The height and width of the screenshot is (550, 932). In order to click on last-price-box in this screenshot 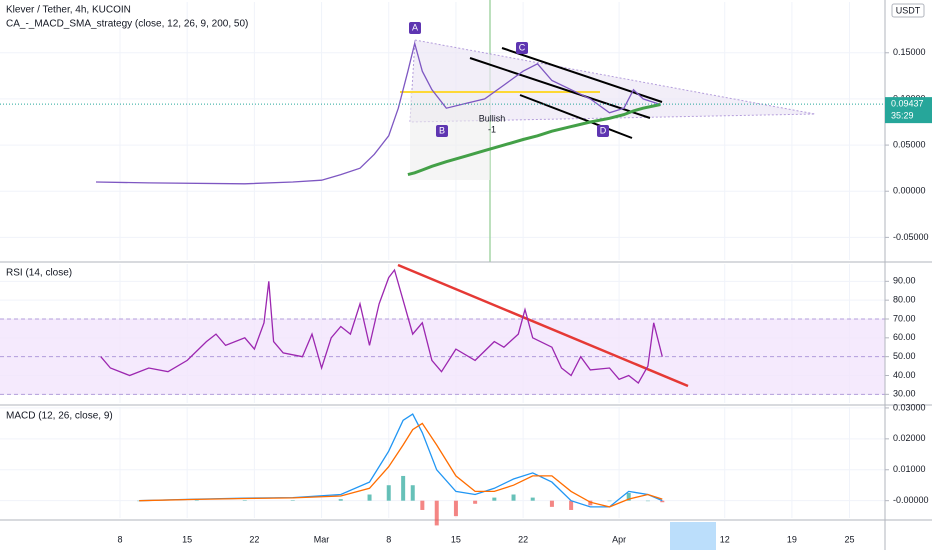, I will do `click(908, 110)`.